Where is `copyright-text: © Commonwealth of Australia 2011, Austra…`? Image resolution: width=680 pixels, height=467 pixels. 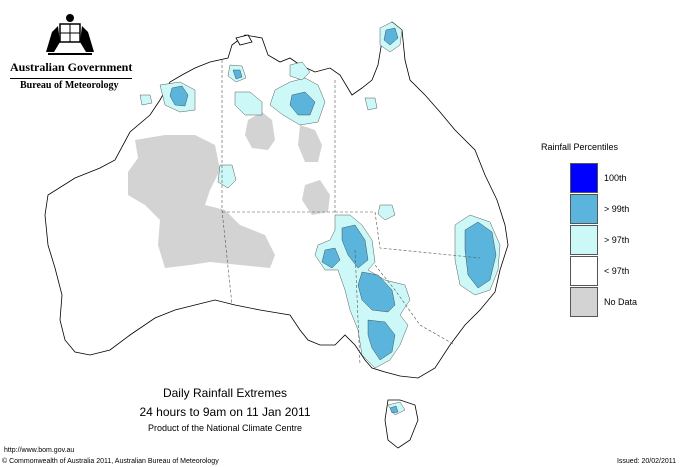
copyright-text: © Commonwealth of Australia 2011, Austra… is located at coordinates (110, 461).